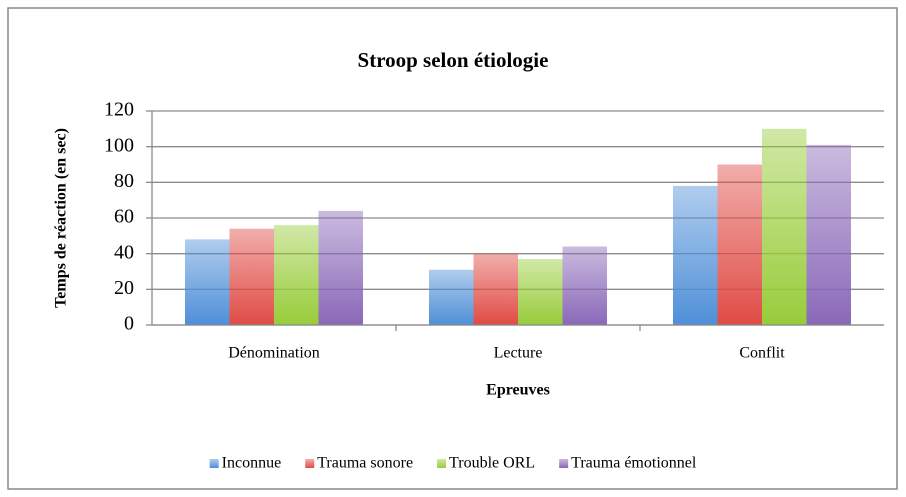 The image size is (906, 497). Describe the element at coordinates (518, 353) in the screenshot. I see `x-tick-label: Lecture` at that location.